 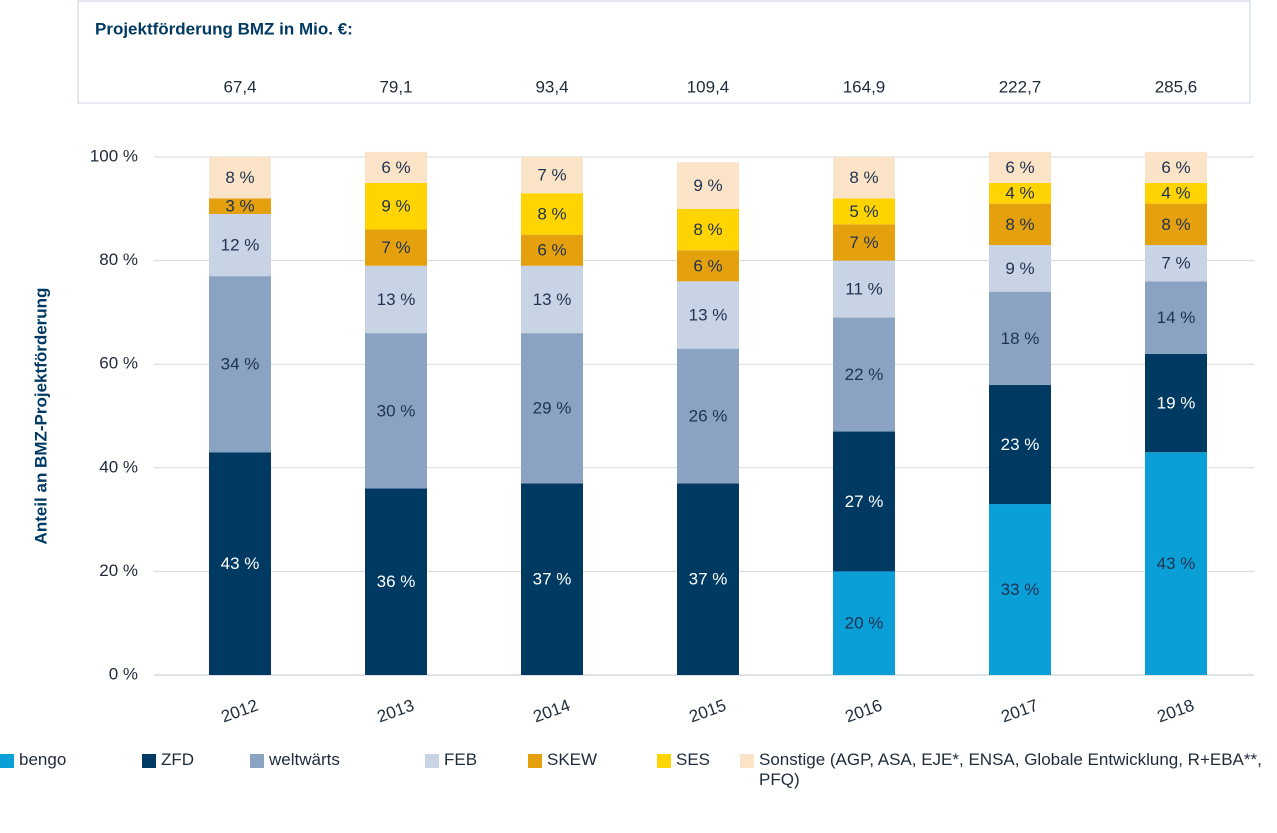 I want to click on y-tick-label: 100 %, so click(x=114, y=155).